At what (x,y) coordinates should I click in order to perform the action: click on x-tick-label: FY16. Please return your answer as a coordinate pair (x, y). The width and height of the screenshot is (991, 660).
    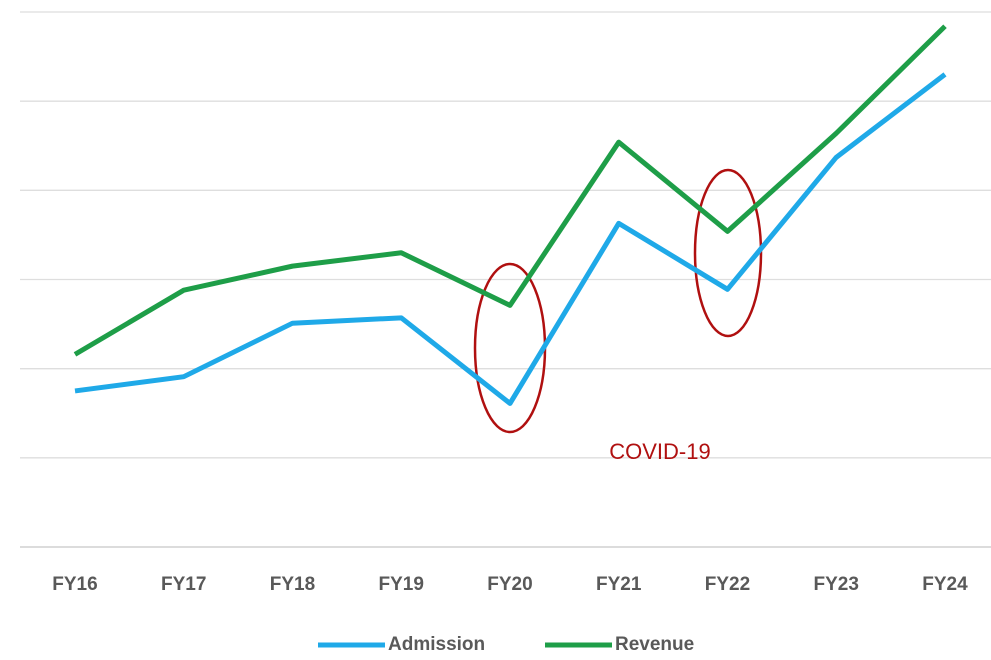
    Looking at the image, I should click on (74, 584).